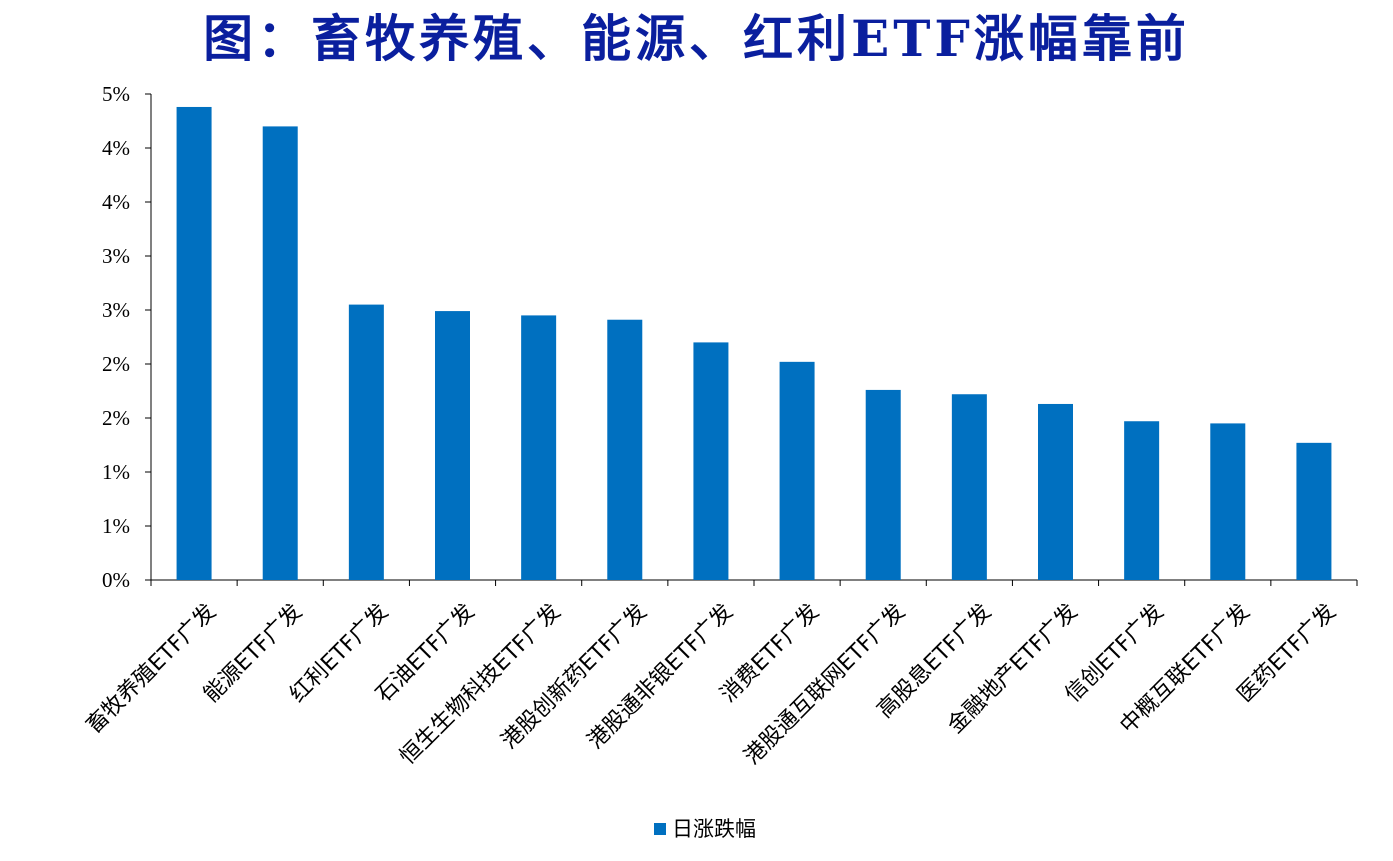 This screenshot has height=861, width=1393. What do you see at coordinates (127, 337) in the screenshot?
I see `y-axis: 0% 1% 1% 2% 2% 3% 3% 4% 4% 5%` at bounding box center [127, 337].